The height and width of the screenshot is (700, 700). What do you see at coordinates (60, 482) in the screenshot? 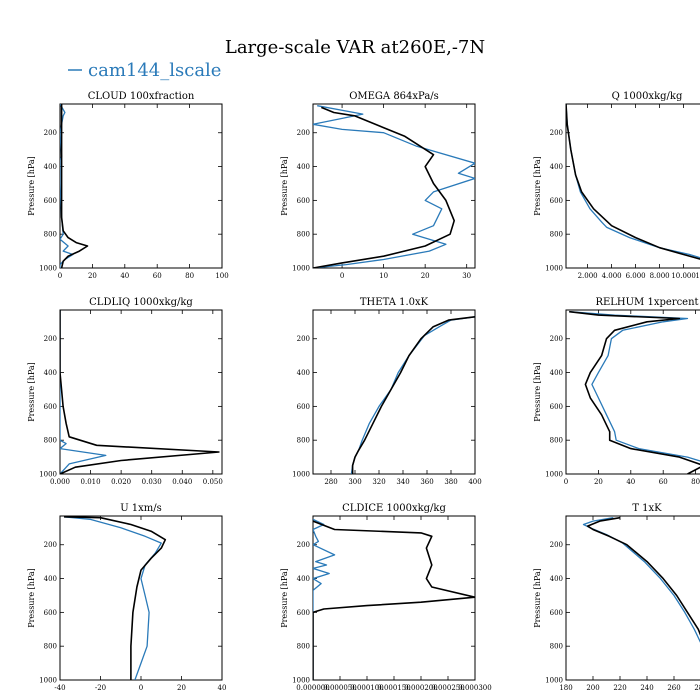
I see `x-tick-label: 0.000` at bounding box center [60, 482].